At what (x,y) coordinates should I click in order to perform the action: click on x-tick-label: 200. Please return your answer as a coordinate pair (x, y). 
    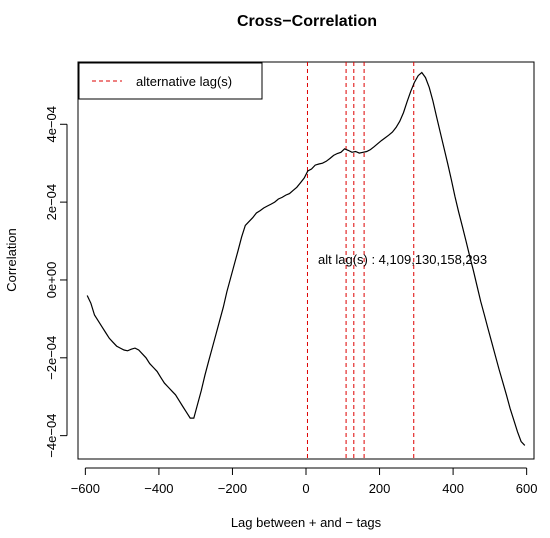
    Looking at the image, I should click on (380, 488).